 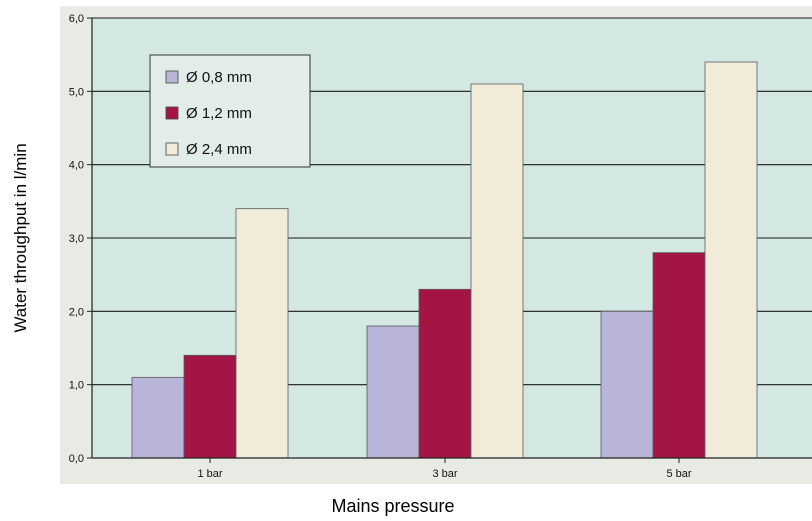 What do you see at coordinates (76, 19) in the screenshot?
I see `y-tick-label: 6,0` at bounding box center [76, 19].